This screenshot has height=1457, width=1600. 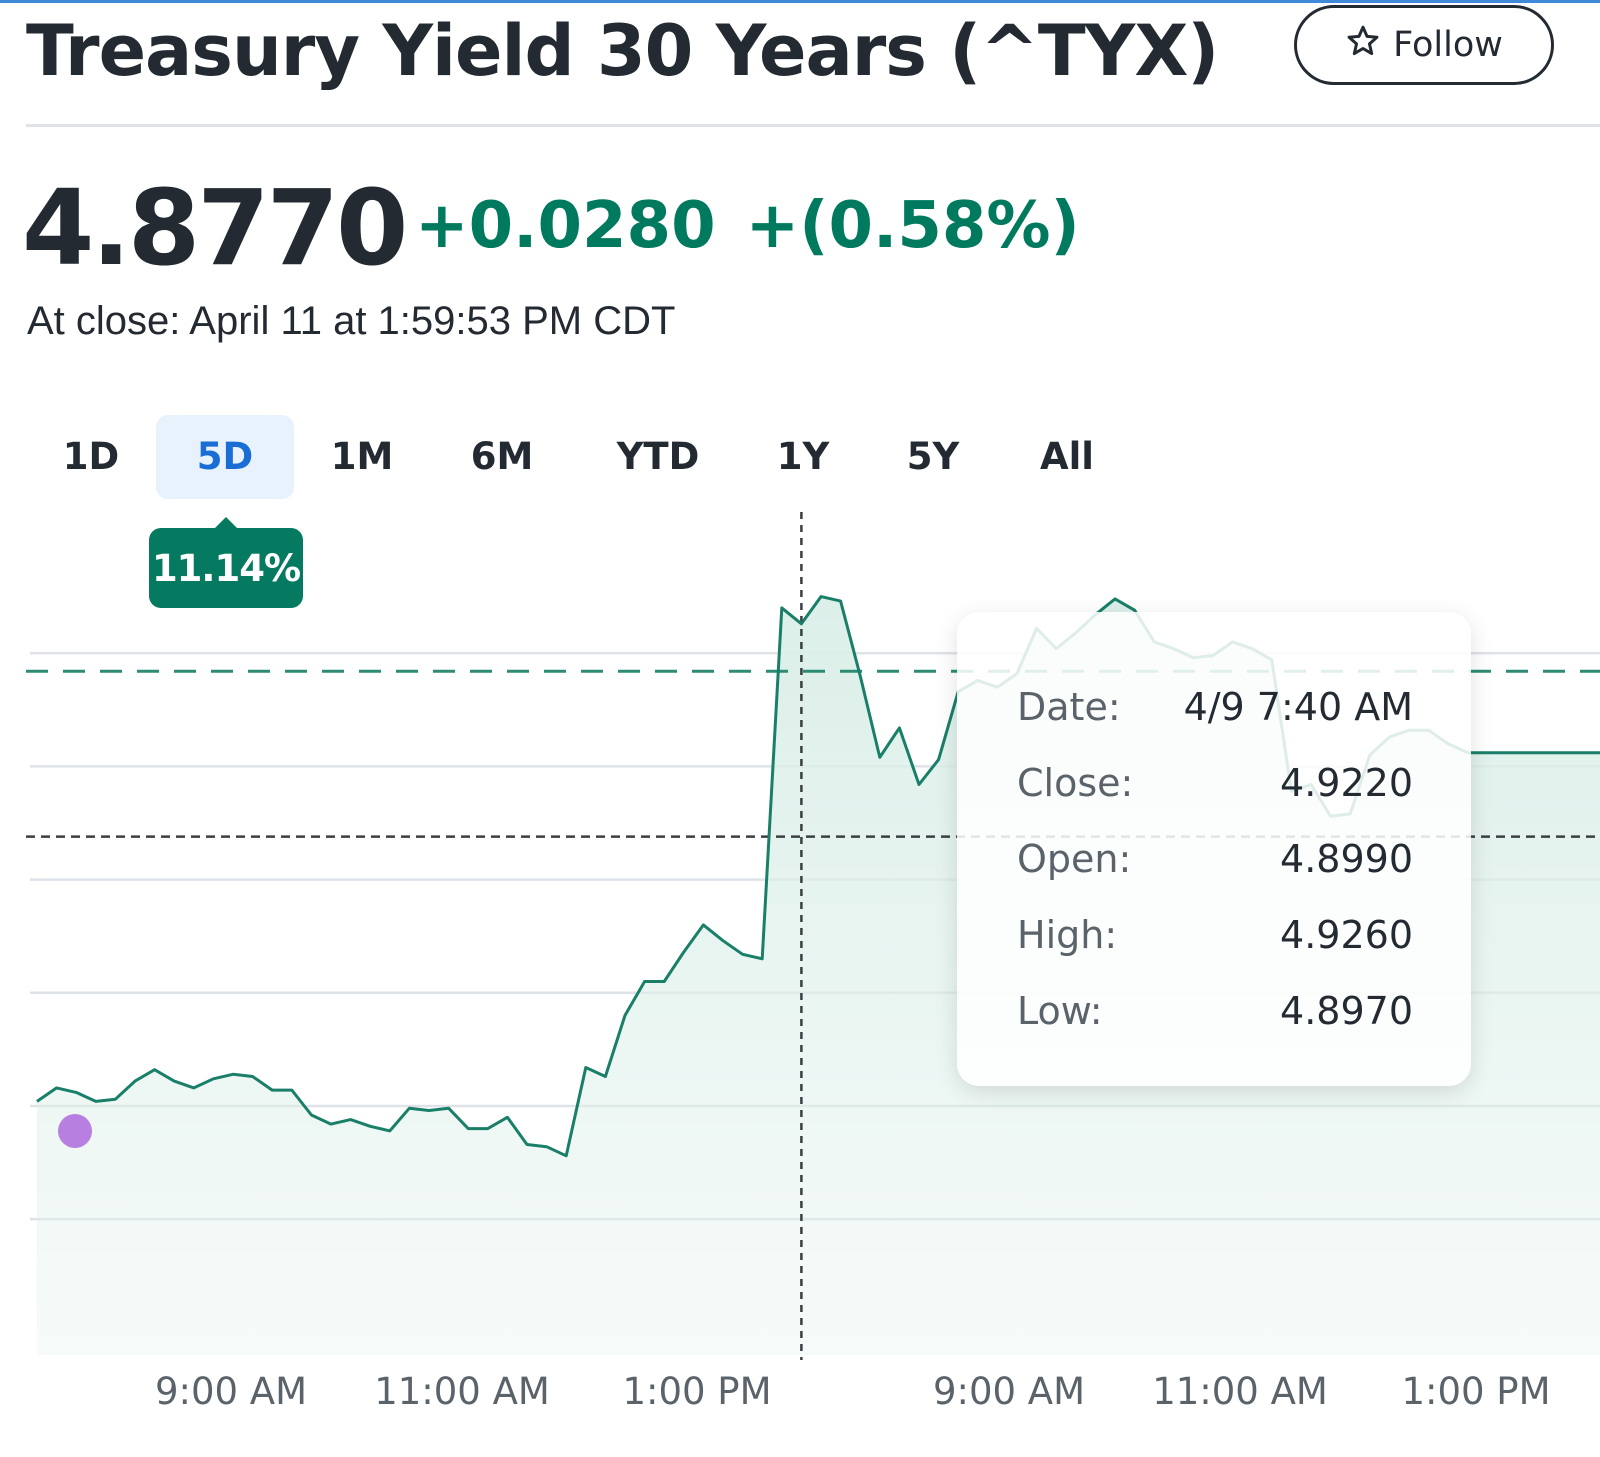 What do you see at coordinates (1074, 859) in the screenshot?
I see `tooltip-open-label: Open:` at bounding box center [1074, 859].